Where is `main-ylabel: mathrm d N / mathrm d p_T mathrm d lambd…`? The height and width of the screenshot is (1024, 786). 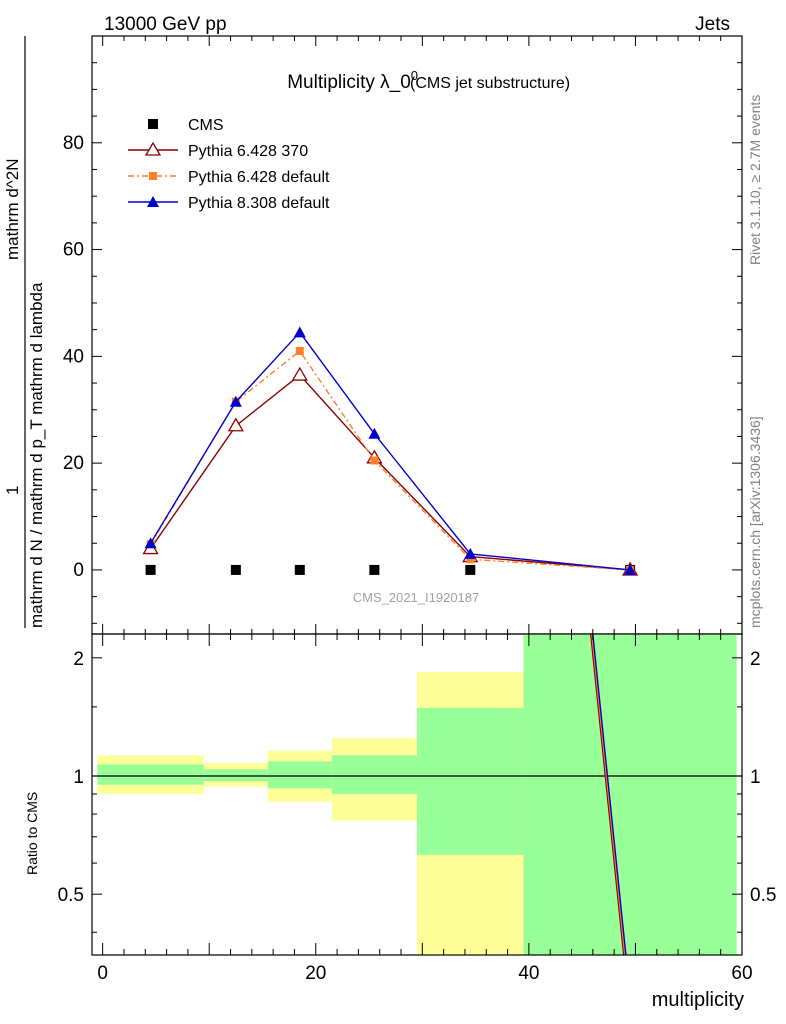
main-ylabel: mathrm d N / mathrm d p_T mathrm d lambd… is located at coordinates (24, 332).